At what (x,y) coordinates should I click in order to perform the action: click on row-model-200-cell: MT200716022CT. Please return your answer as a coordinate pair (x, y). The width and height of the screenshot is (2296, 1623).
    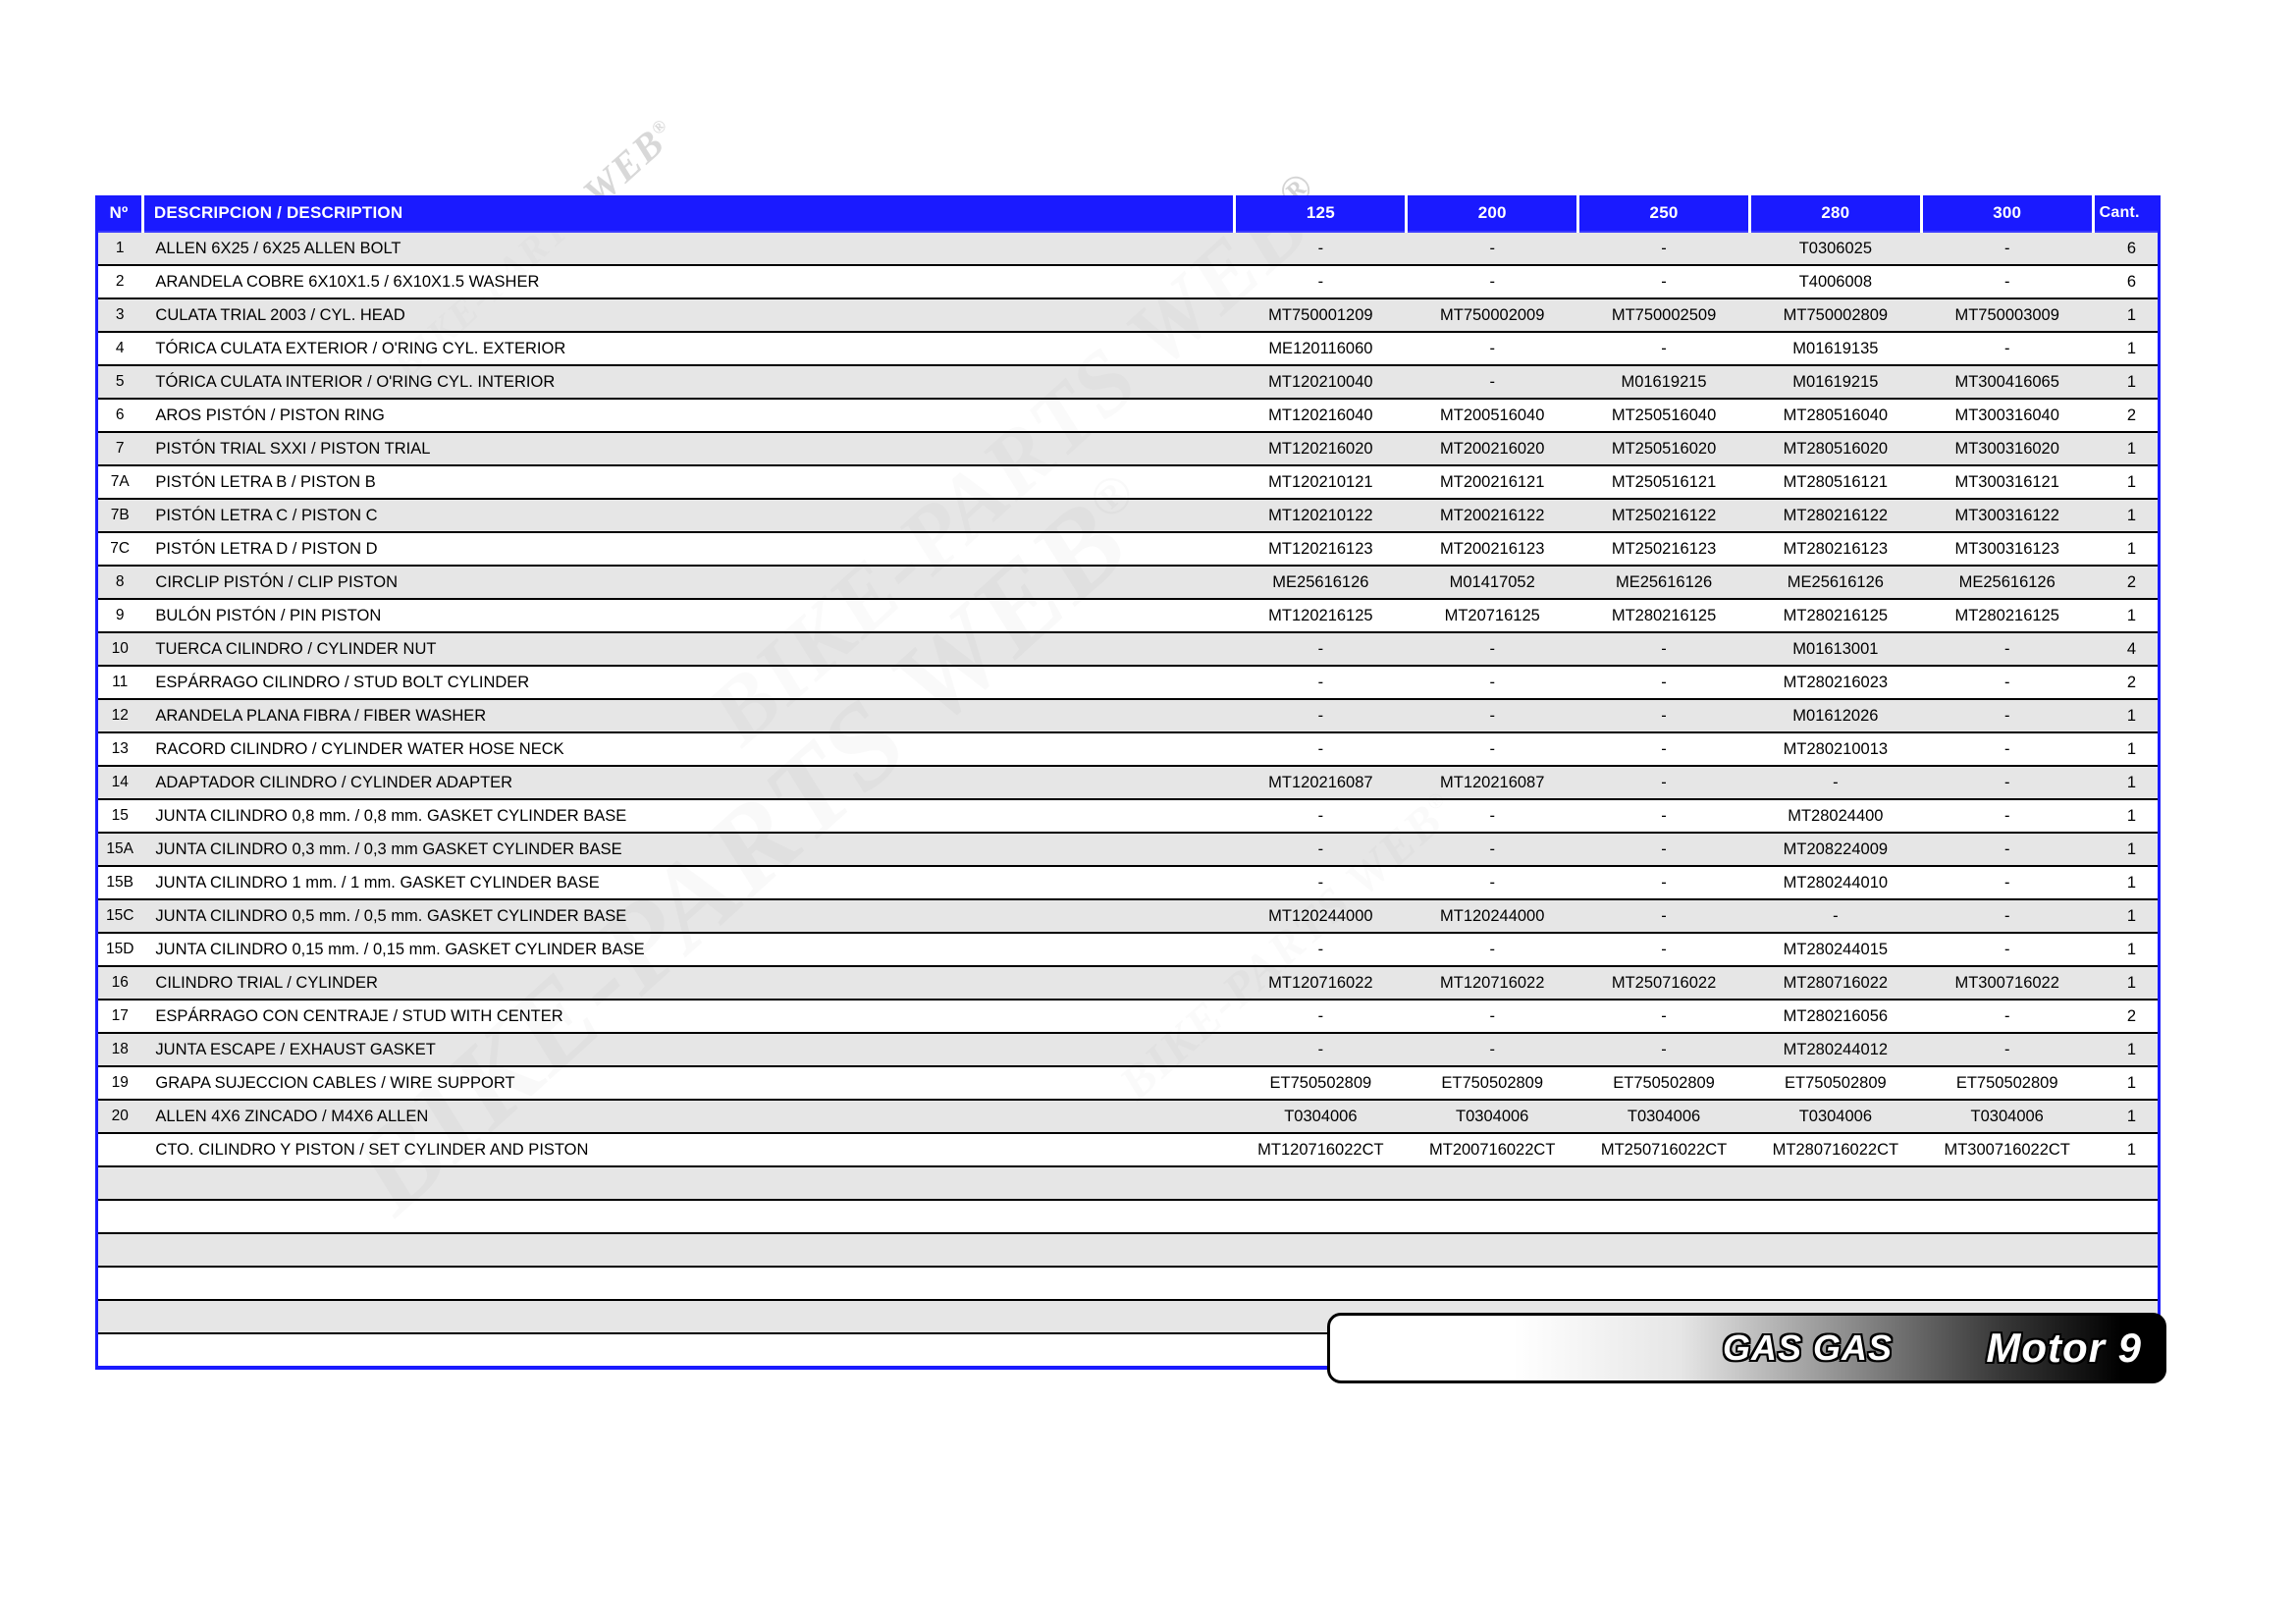
    Looking at the image, I should click on (1492, 1150).